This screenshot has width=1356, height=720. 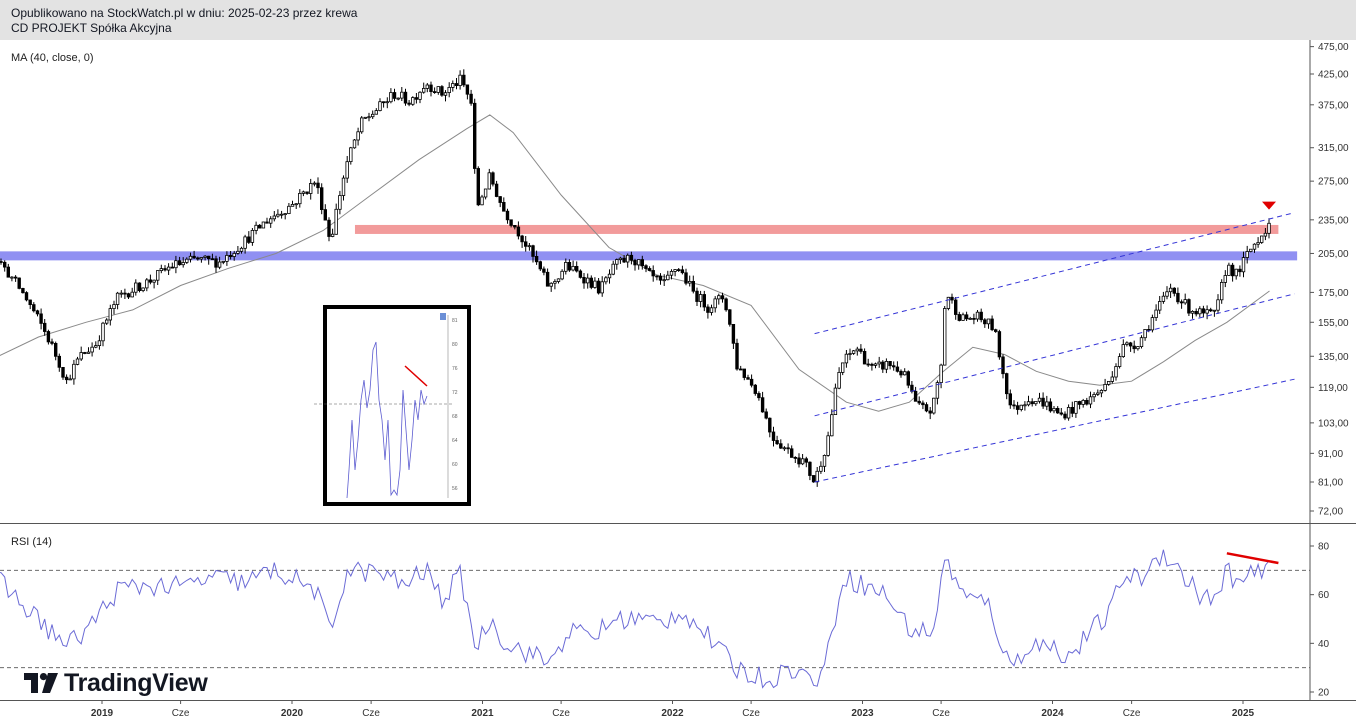 What do you see at coordinates (1333, 75) in the screenshot?
I see `price-tick-label: 425,00` at bounding box center [1333, 75].